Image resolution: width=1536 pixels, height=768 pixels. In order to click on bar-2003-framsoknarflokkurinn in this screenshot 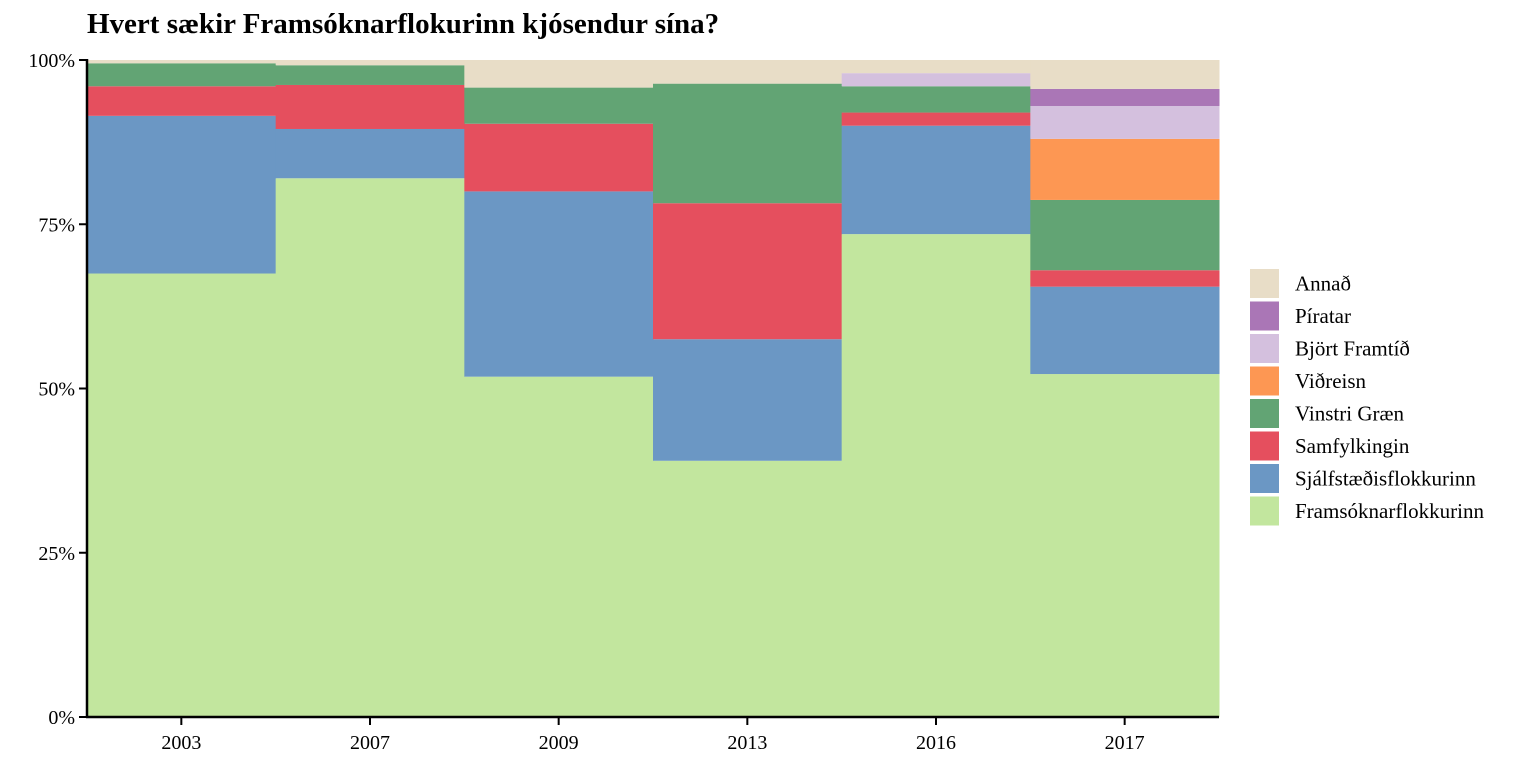, I will do `click(182, 495)`.